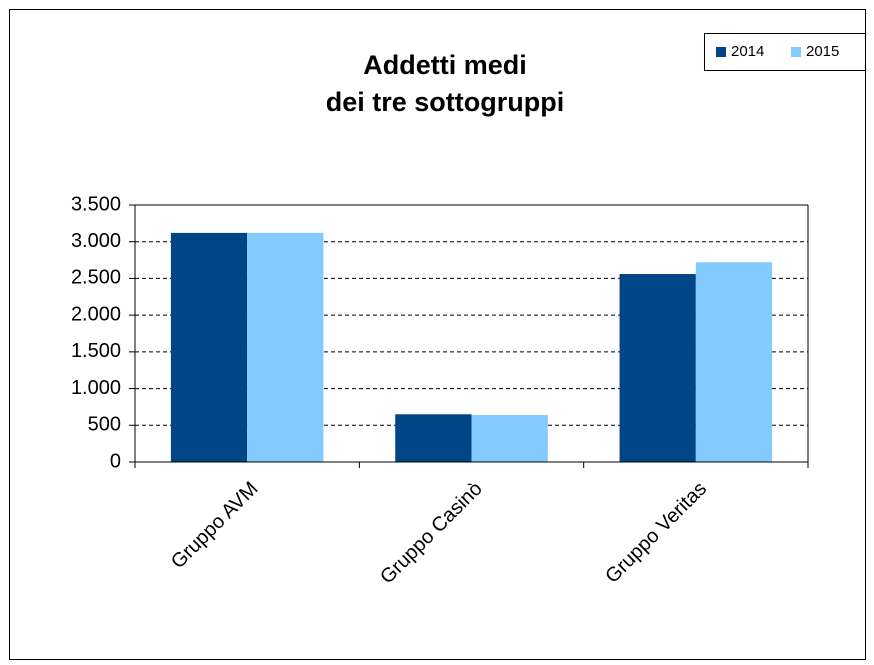 This screenshot has width=874, height=665. What do you see at coordinates (747, 51) in the screenshot?
I see `legend-label: 2014` at bounding box center [747, 51].